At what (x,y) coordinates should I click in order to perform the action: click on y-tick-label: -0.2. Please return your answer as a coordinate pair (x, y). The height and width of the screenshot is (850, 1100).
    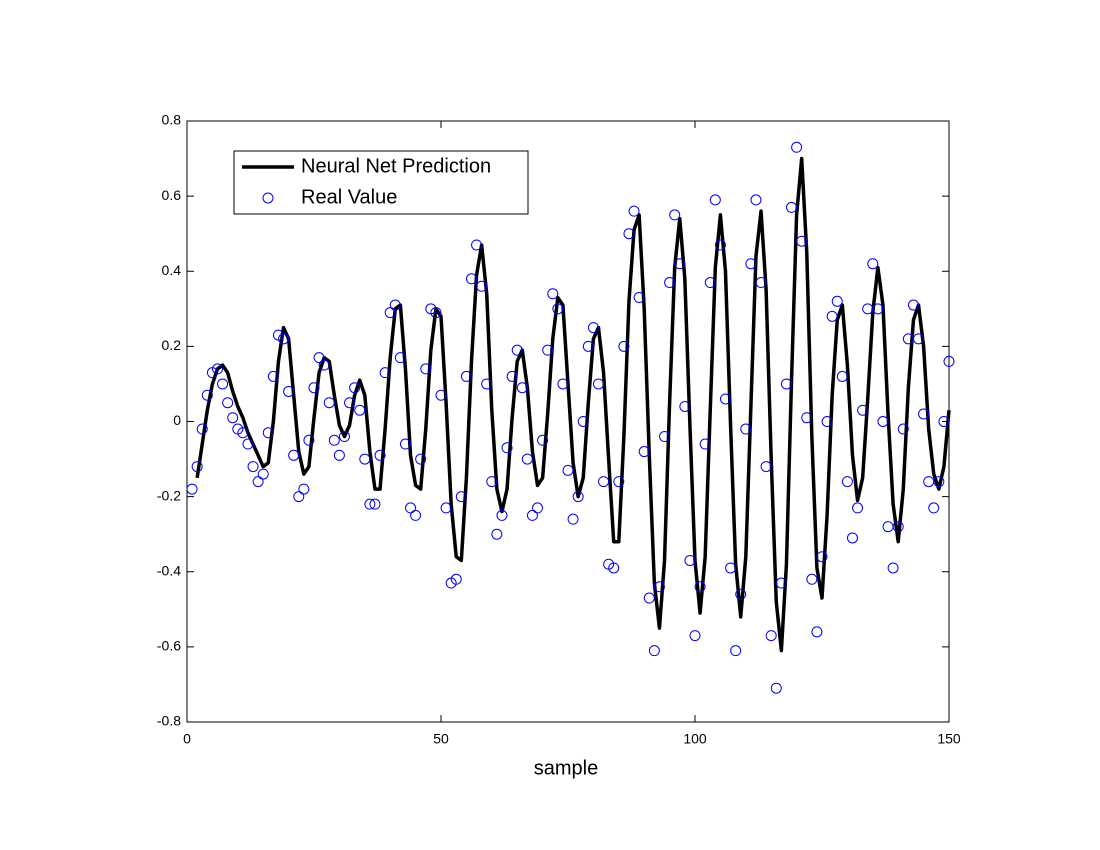
    Looking at the image, I should click on (169, 495).